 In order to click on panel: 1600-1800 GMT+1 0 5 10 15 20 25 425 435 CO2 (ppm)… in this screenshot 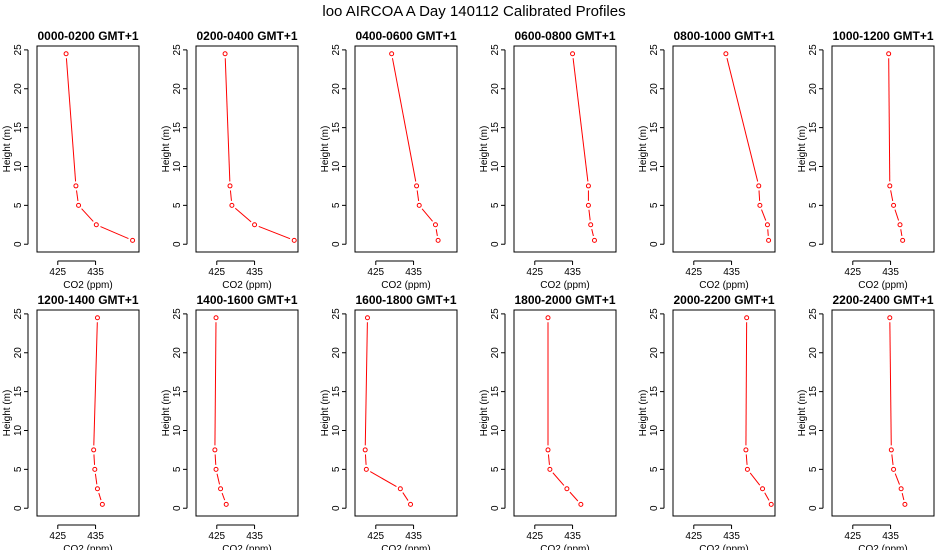, I will do `click(389, 421)`.